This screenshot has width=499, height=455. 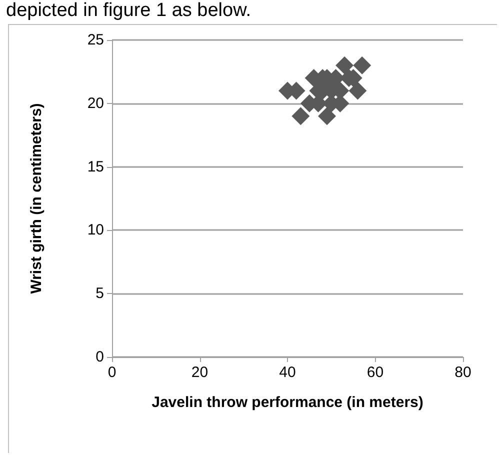 What do you see at coordinates (199, 372) in the screenshot?
I see `x-tick-label: 20` at bounding box center [199, 372].